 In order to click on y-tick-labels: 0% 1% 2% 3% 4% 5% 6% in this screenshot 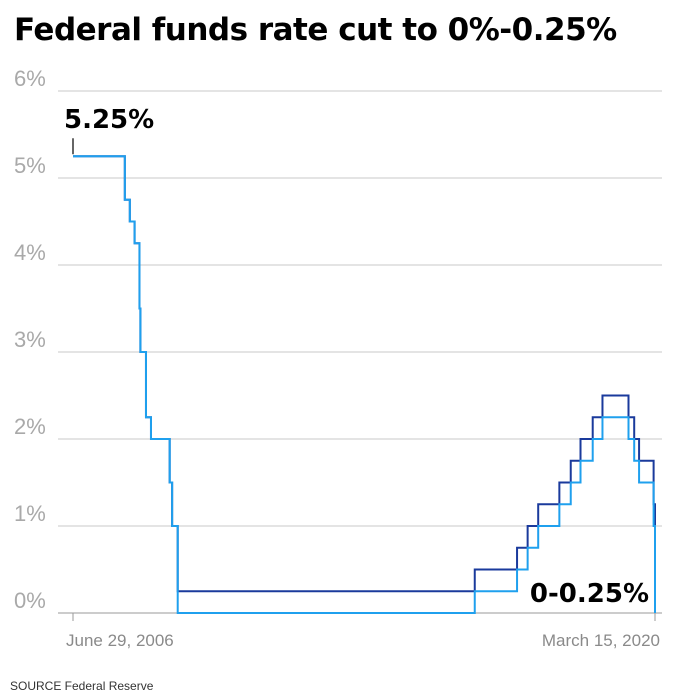, I will do `click(30, 339)`.